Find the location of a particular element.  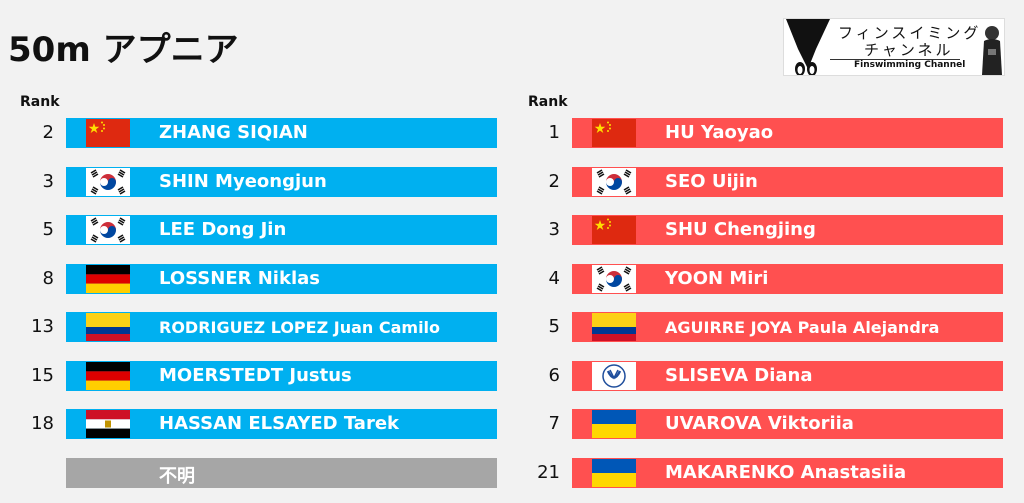

women-result-row: 2 SEO Uijin is located at coordinates (761, 181).